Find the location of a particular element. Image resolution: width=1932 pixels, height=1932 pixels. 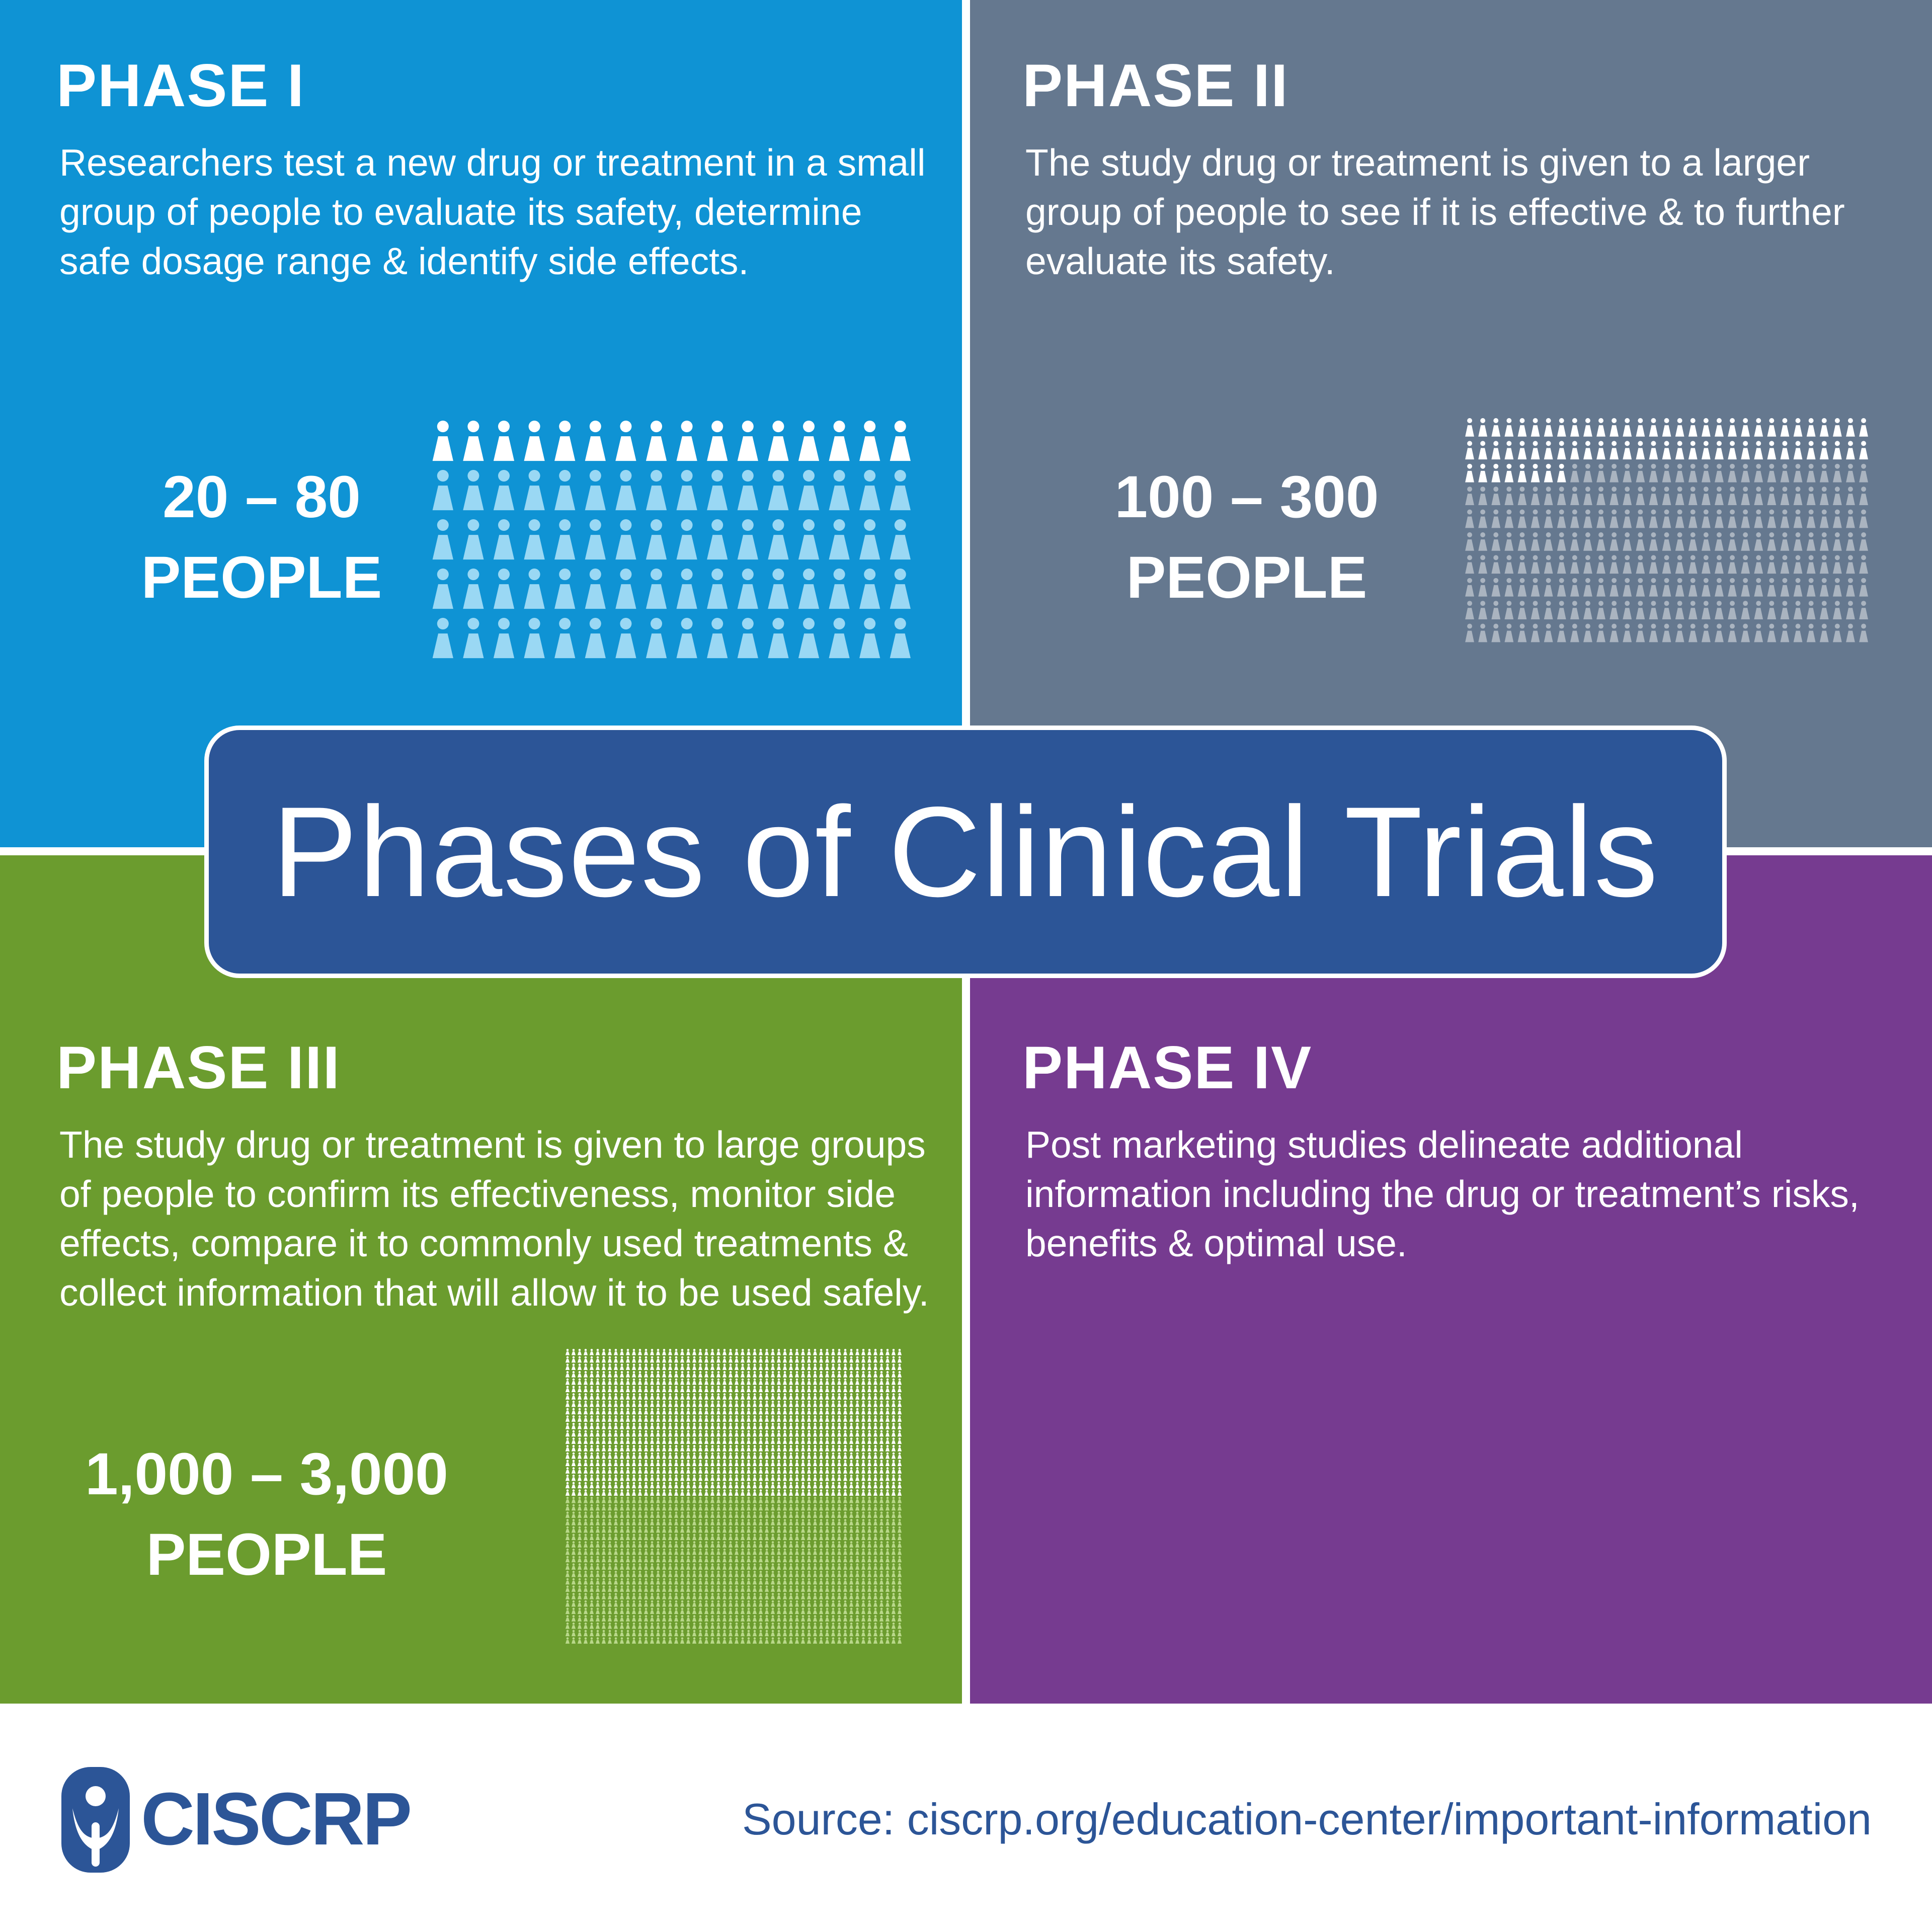

phase-2-people-grid is located at coordinates (1666, 530).